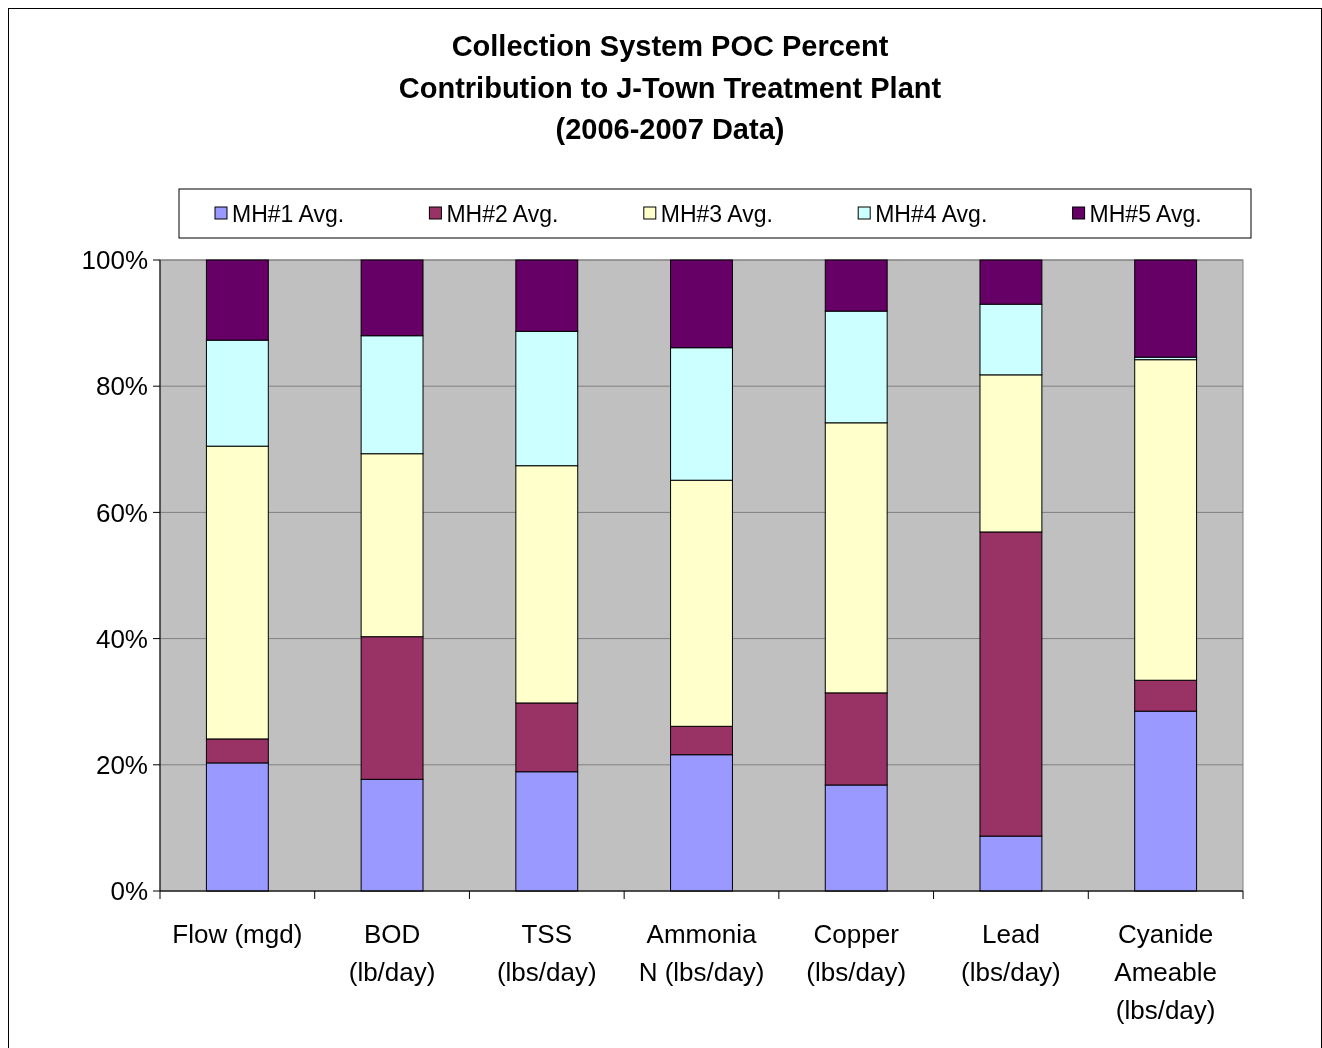 The width and height of the screenshot is (1322, 1048). I want to click on x-tick-label: Flow (mgd), so click(237, 934).